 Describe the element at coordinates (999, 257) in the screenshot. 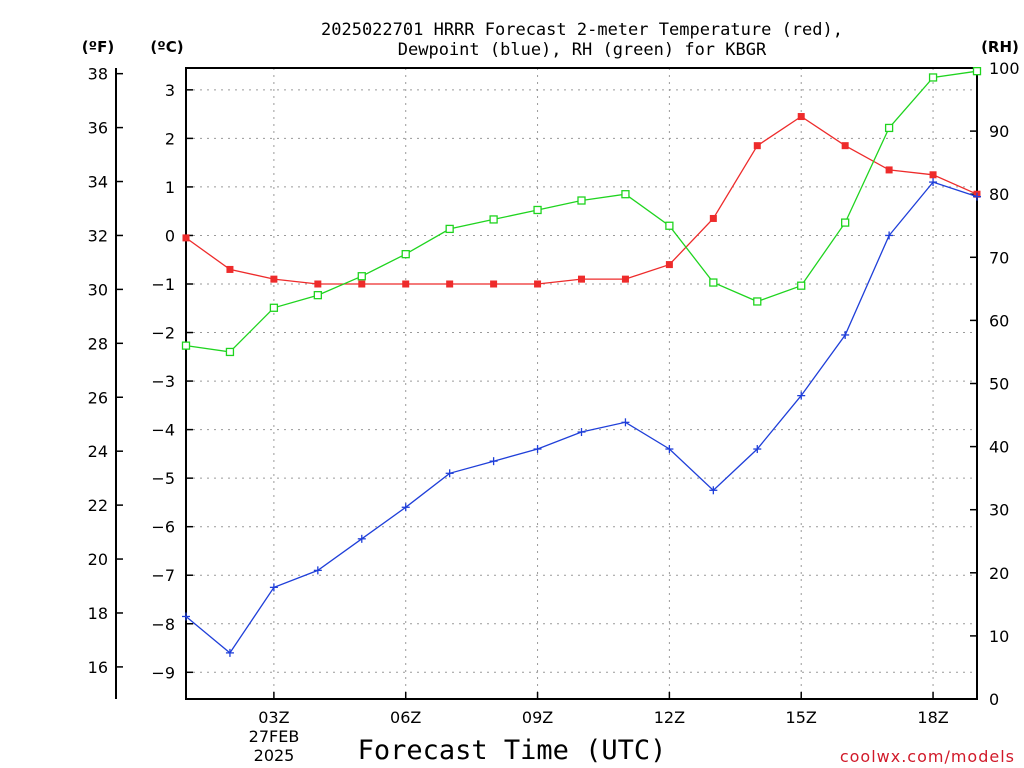

I see `rh-tick-label: 70` at that location.